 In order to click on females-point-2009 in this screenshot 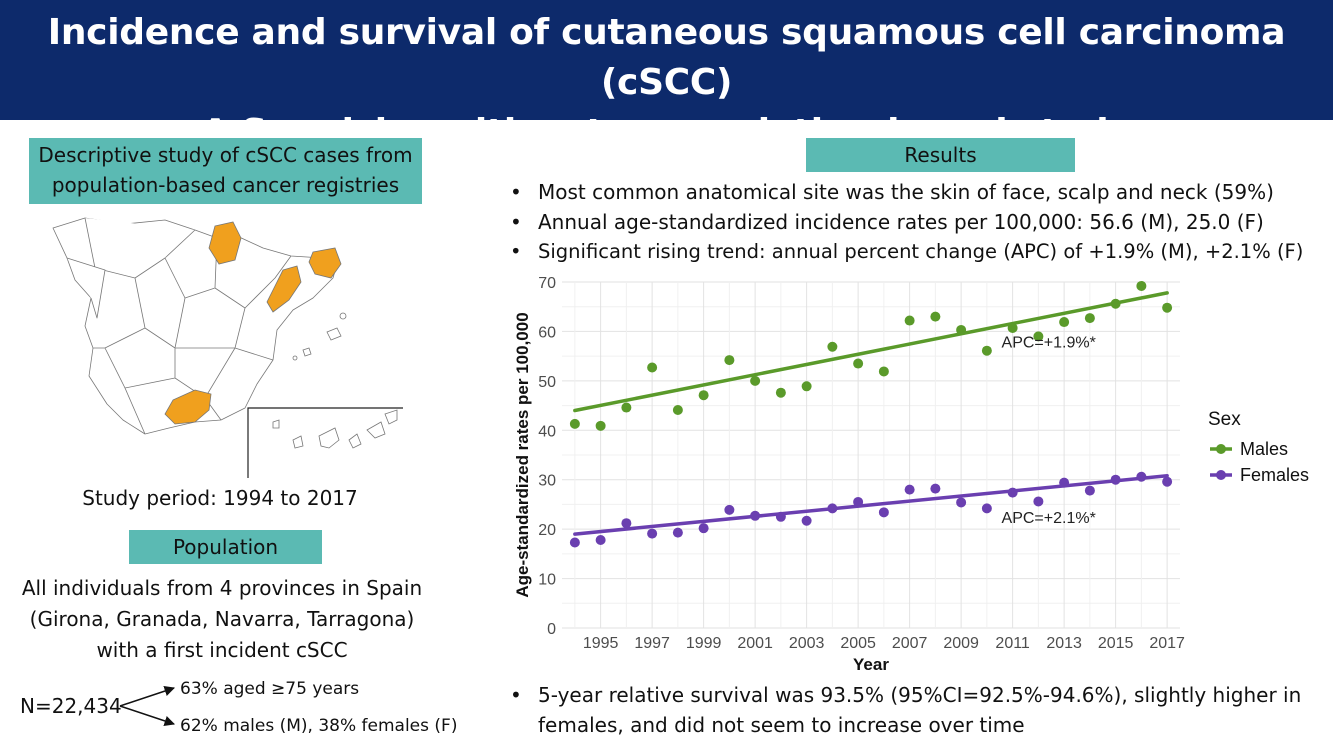, I will do `click(961, 502)`.